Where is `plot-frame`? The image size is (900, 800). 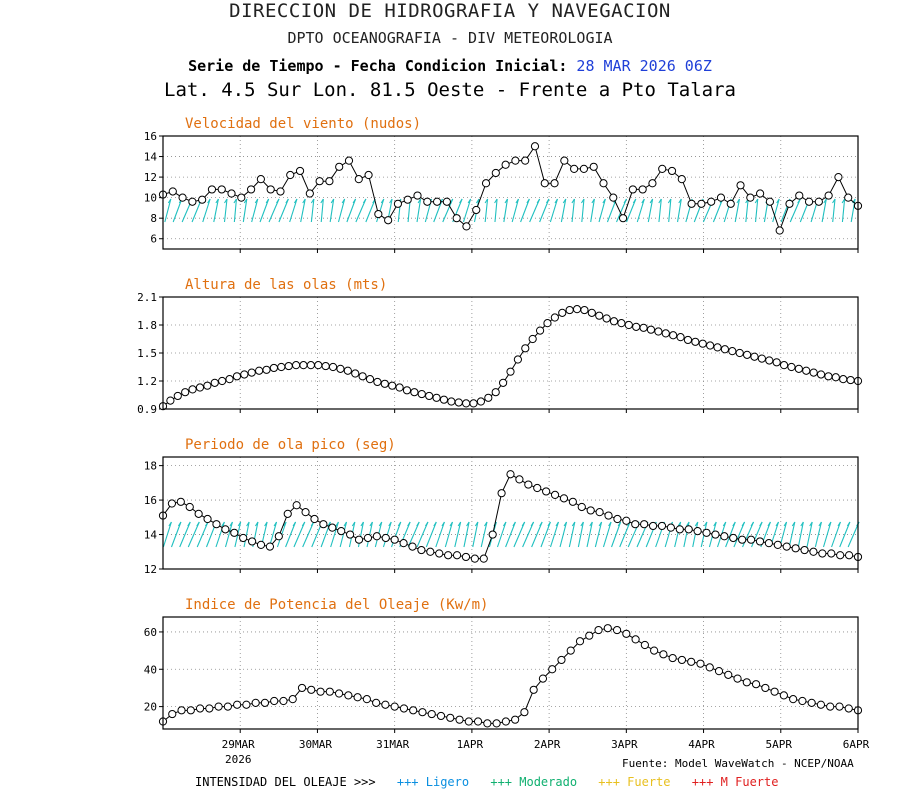
plot-frame is located at coordinates (510, 192).